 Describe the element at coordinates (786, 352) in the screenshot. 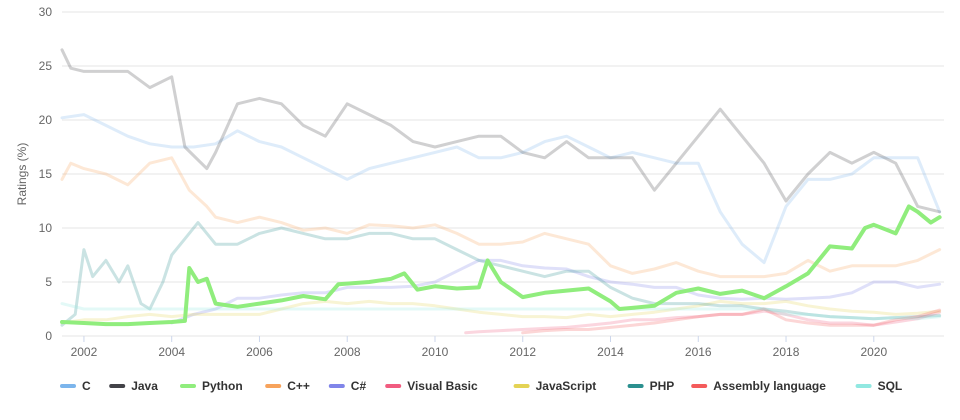

I see `x-tick-label: 2018` at that location.